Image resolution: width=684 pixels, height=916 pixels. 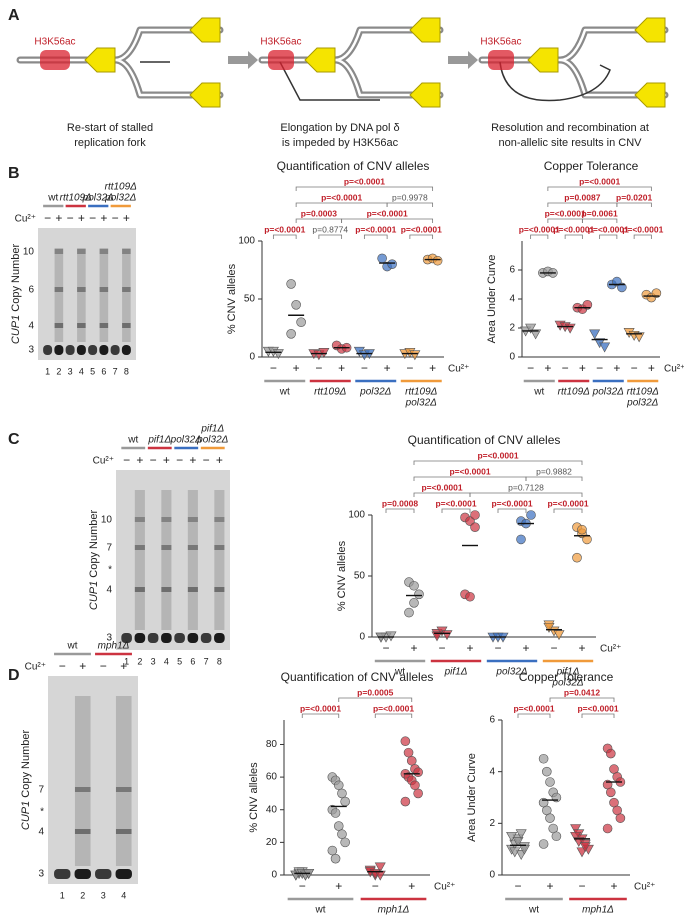 What do you see at coordinates (41, 790) in the screenshot?
I see `copy-number: 7` at bounding box center [41, 790].